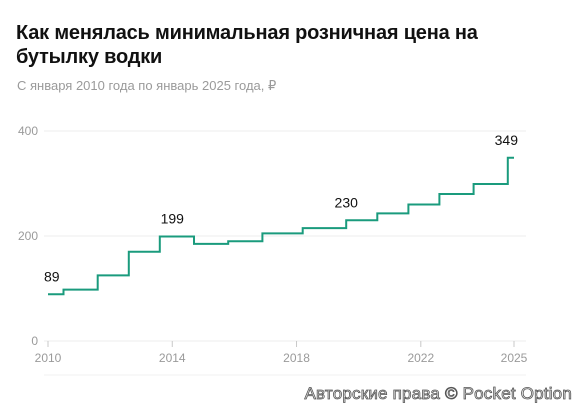 The height and width of the screenshot is (405, 580). What do you see at coordinates (172, 358) in the screenshot?
I see `x-tick-label: 2014` at bounding box center [172, 358].